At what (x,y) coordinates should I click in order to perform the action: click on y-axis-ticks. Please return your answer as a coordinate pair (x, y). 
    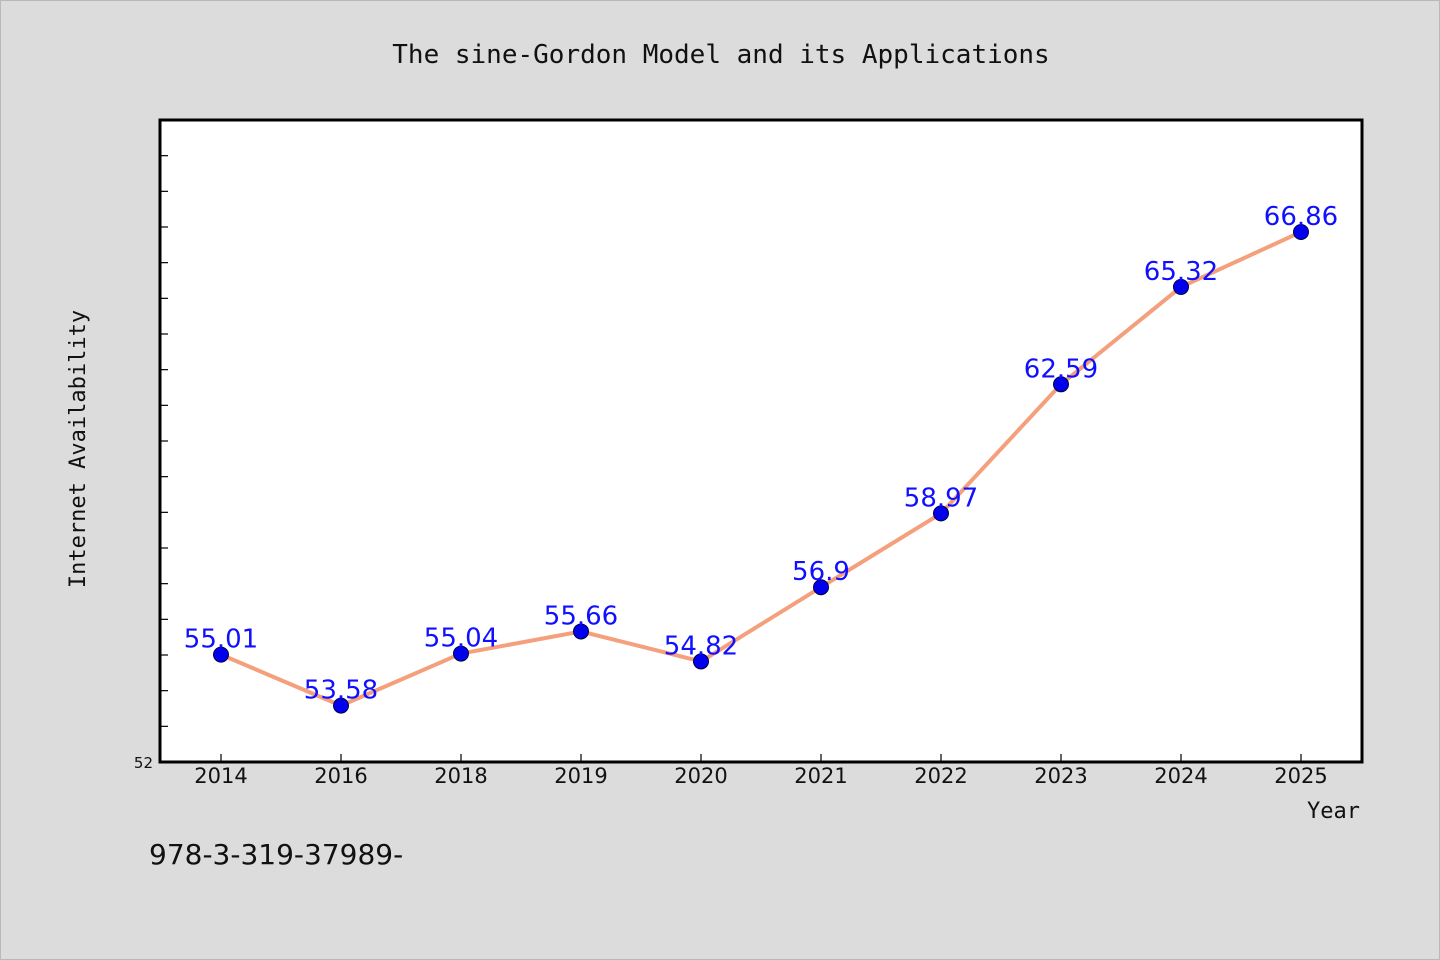
    Looking at the image, I should click on (164, 441).